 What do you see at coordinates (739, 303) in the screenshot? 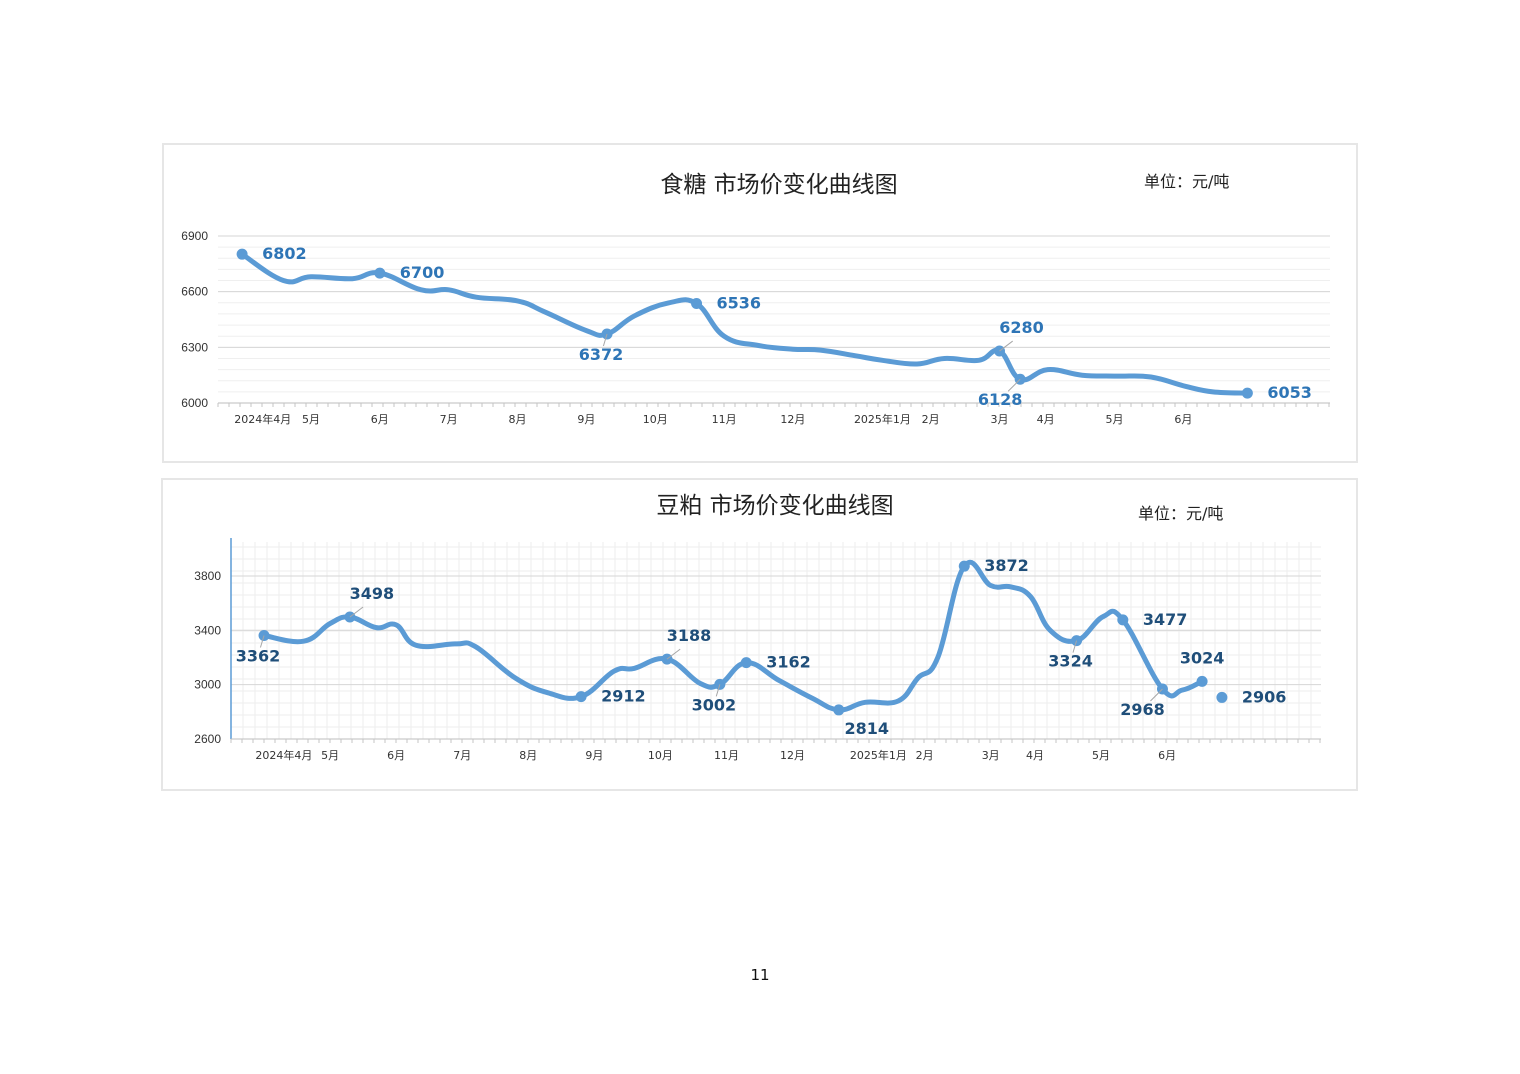
I see `data-label: 6536` at bounding box center [739, 303].